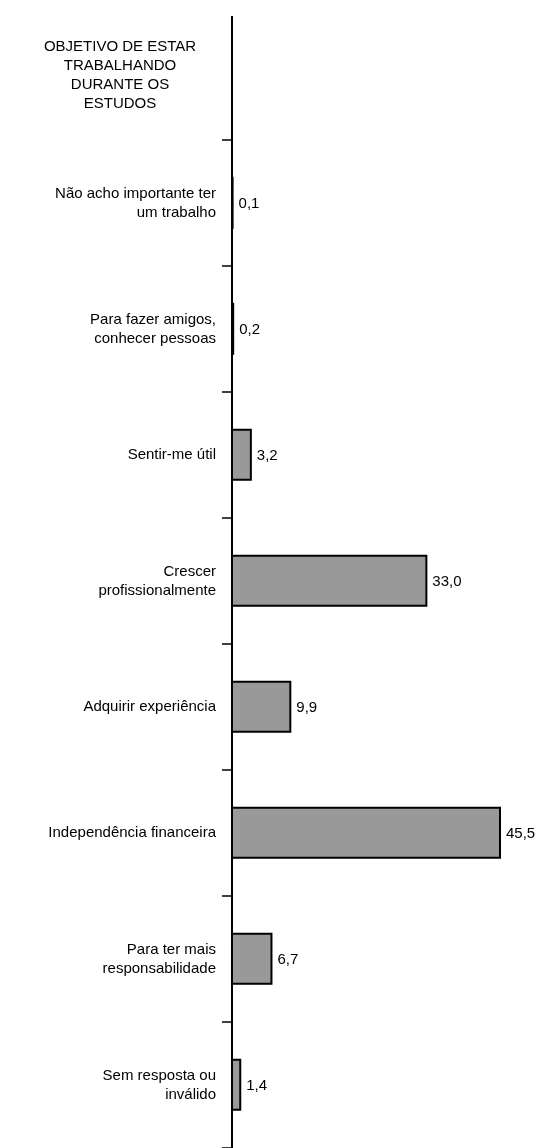 The width and height of the screenshot is (549, 1148). Describe the element at coordinates (153, 327) in the screenshot. I see `y-tick-label: Para fazer amigos, conhecer pessoas` at that location.